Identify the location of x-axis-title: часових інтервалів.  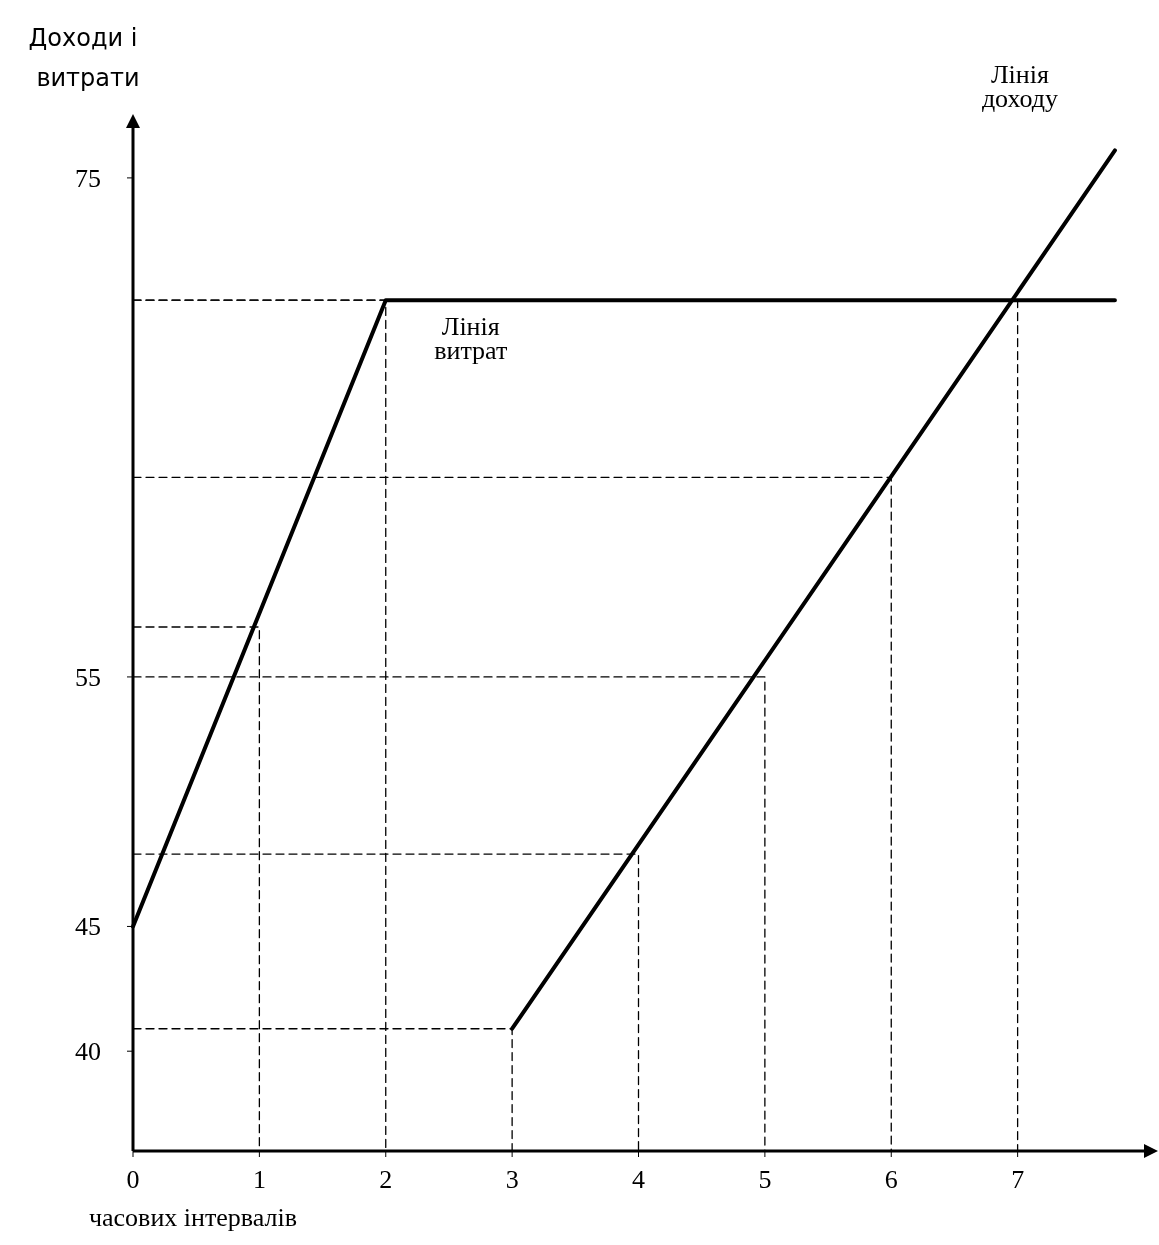
(193, 1217).